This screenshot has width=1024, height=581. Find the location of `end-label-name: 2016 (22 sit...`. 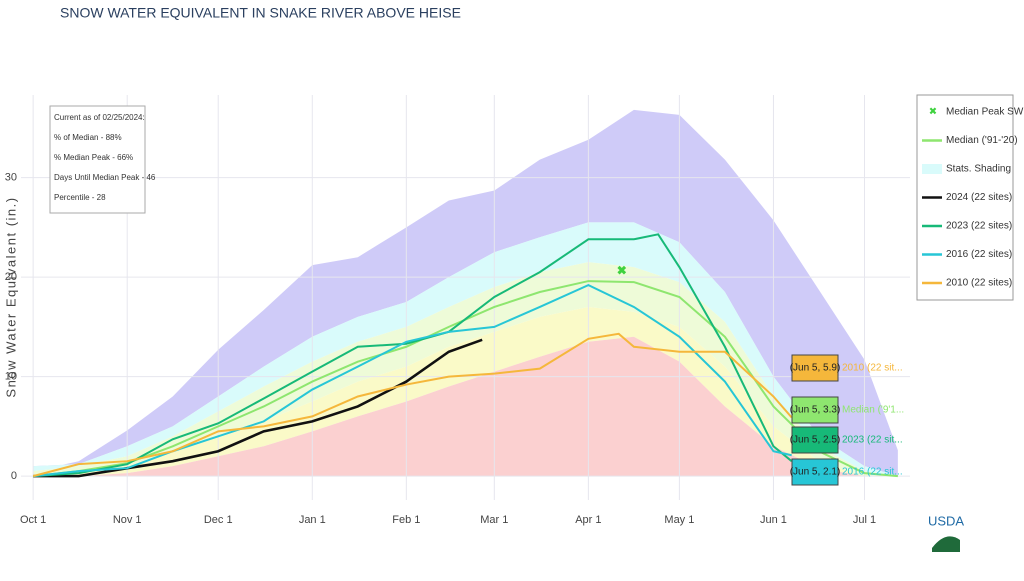

end-label-name: 2016 (22 sit... is located at coordinates (872, 472).